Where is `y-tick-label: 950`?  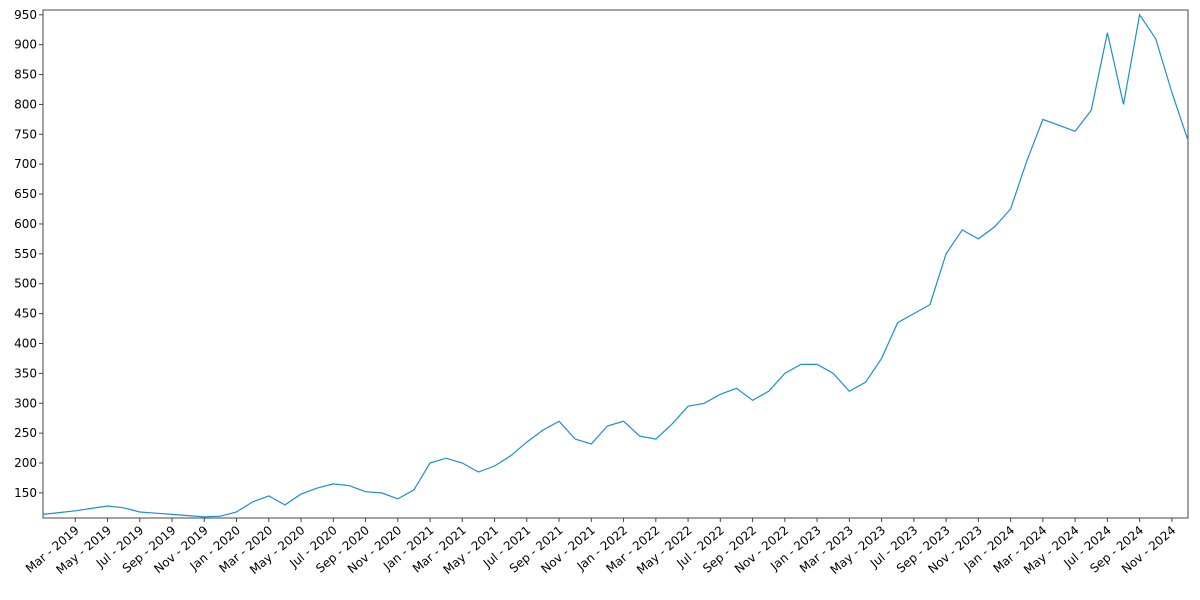 y-tick-label: 950 is located at coordinates (25, 15).